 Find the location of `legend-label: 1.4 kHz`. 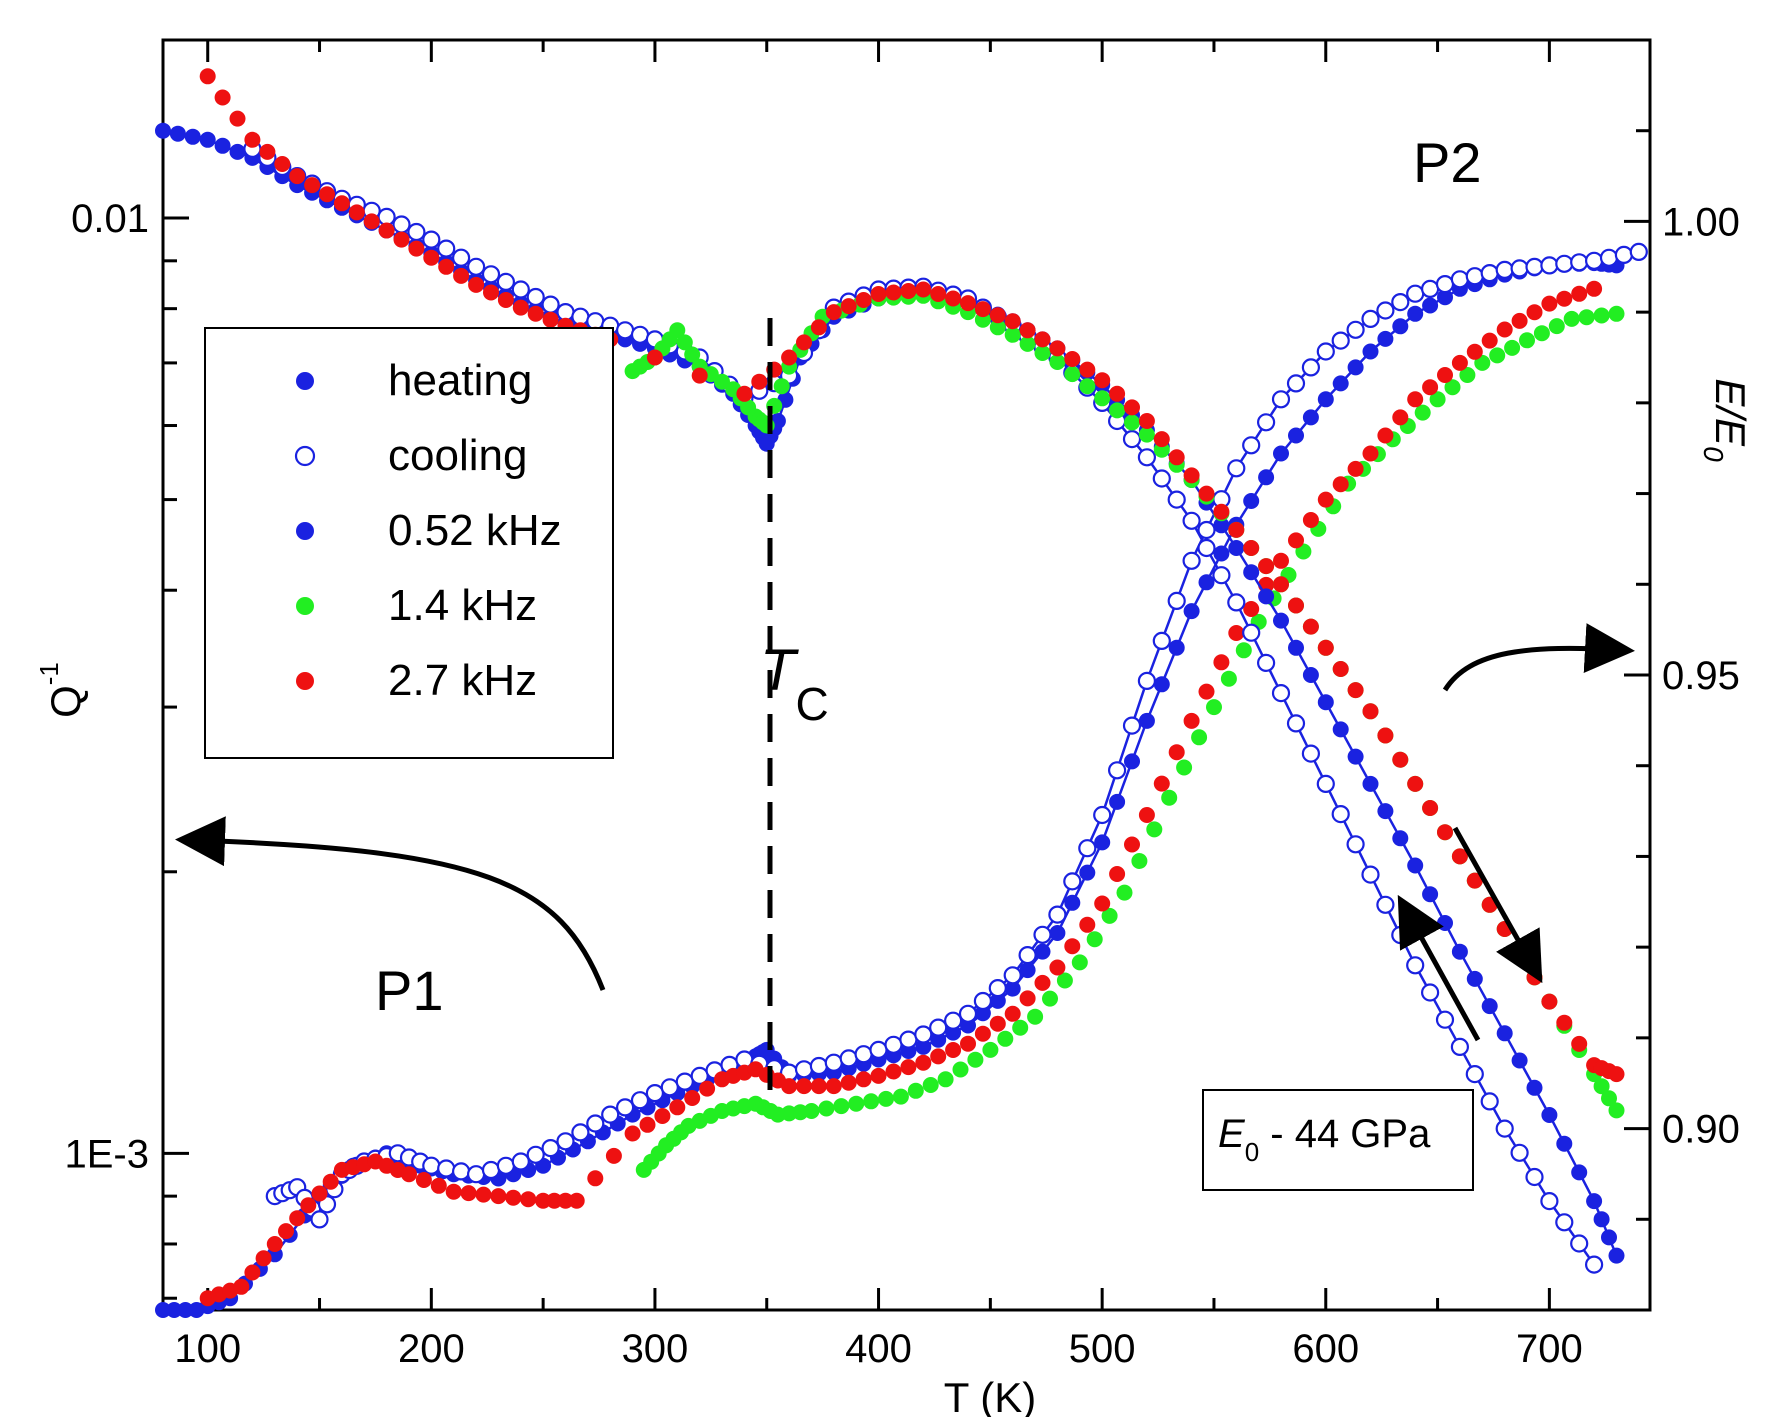

legend-label: 1.4 kHz is located at coordinates (462, 605).